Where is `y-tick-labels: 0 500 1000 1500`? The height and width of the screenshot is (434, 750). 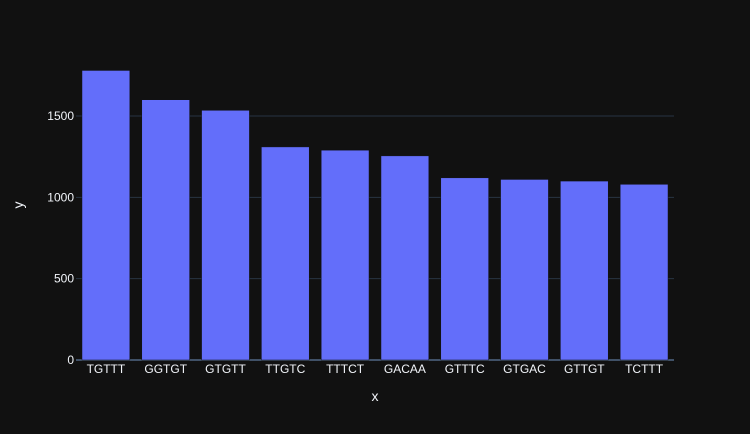 y-tick-labels: 0 500 1000 1500 is located at coordinates (60, 238).